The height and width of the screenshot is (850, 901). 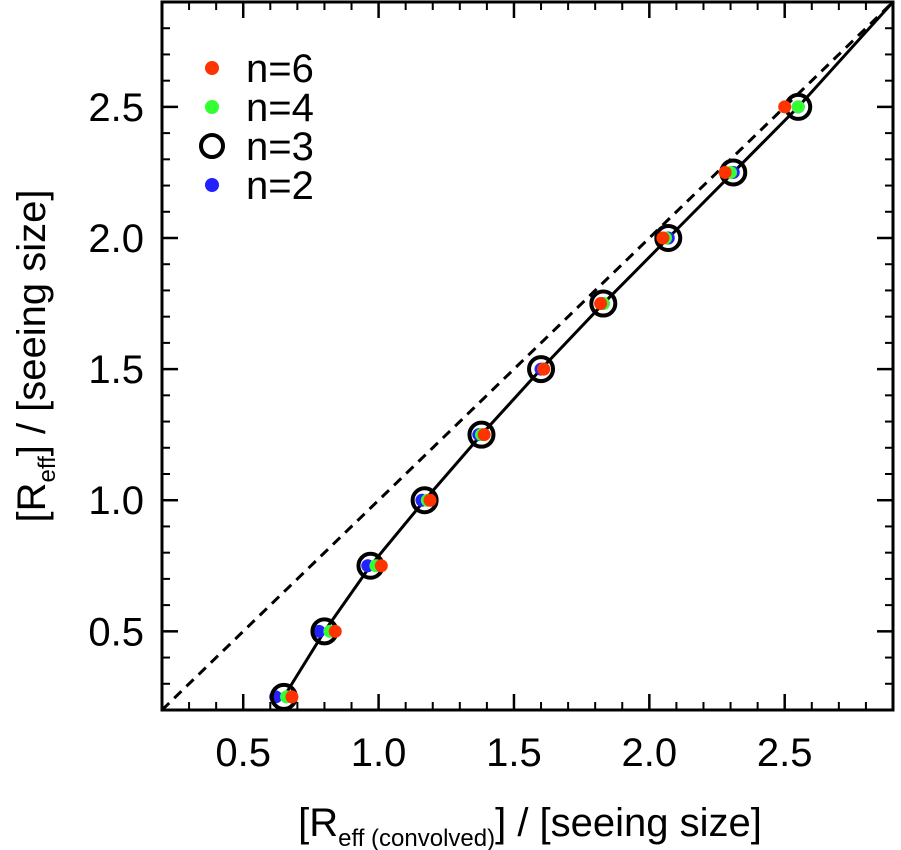 What do you see at coordinates (116, 108) in the screenshot?
I see `y-tick-label: 2.5` at bounding box center [116, 108].